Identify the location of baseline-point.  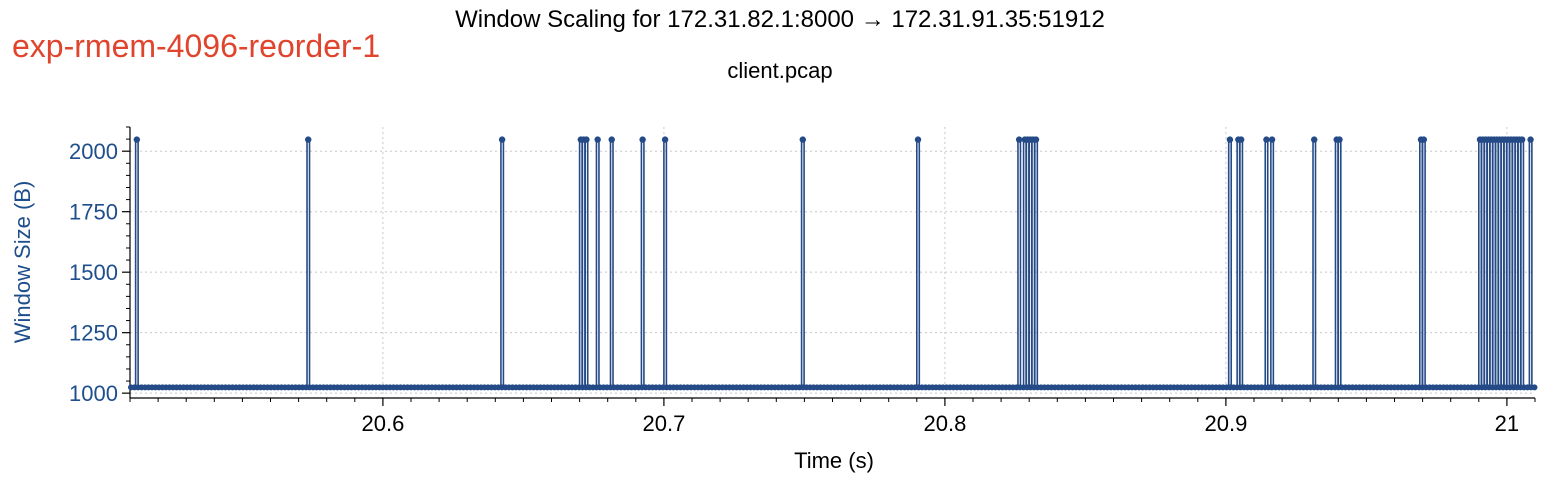
(1534, 387).